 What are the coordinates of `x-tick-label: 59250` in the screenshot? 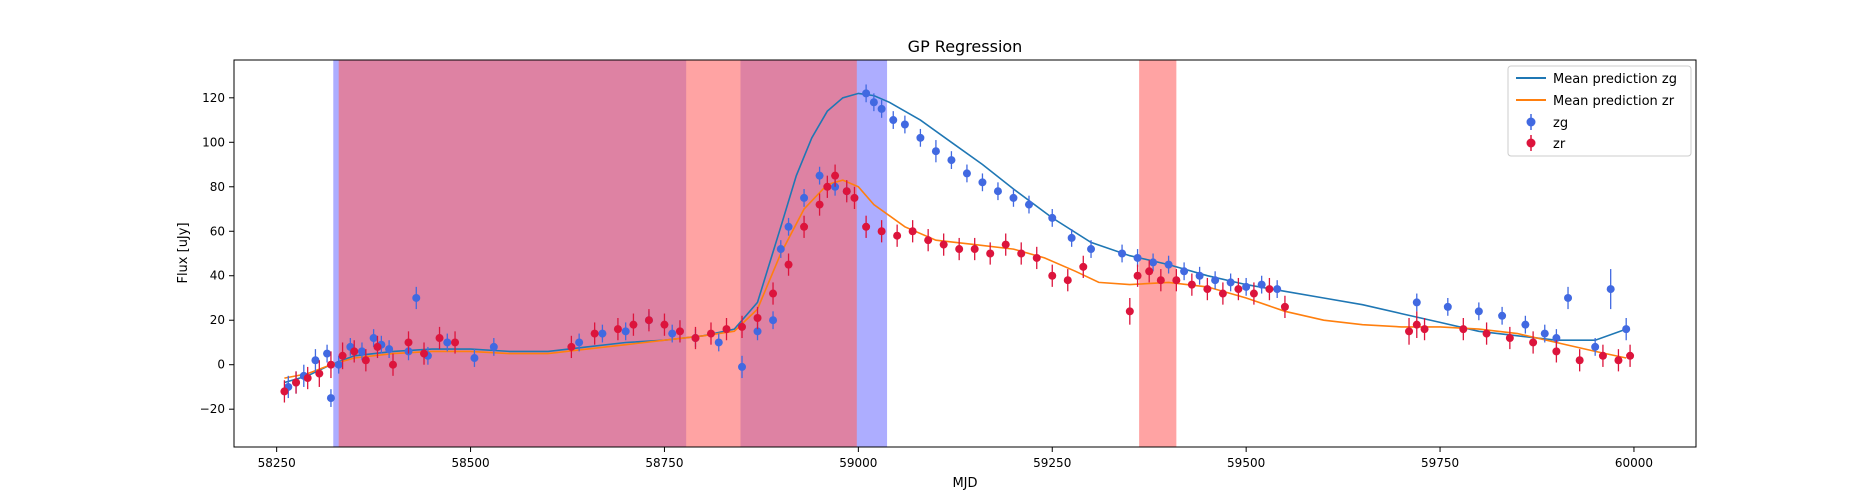 It's located at (1052, 463).